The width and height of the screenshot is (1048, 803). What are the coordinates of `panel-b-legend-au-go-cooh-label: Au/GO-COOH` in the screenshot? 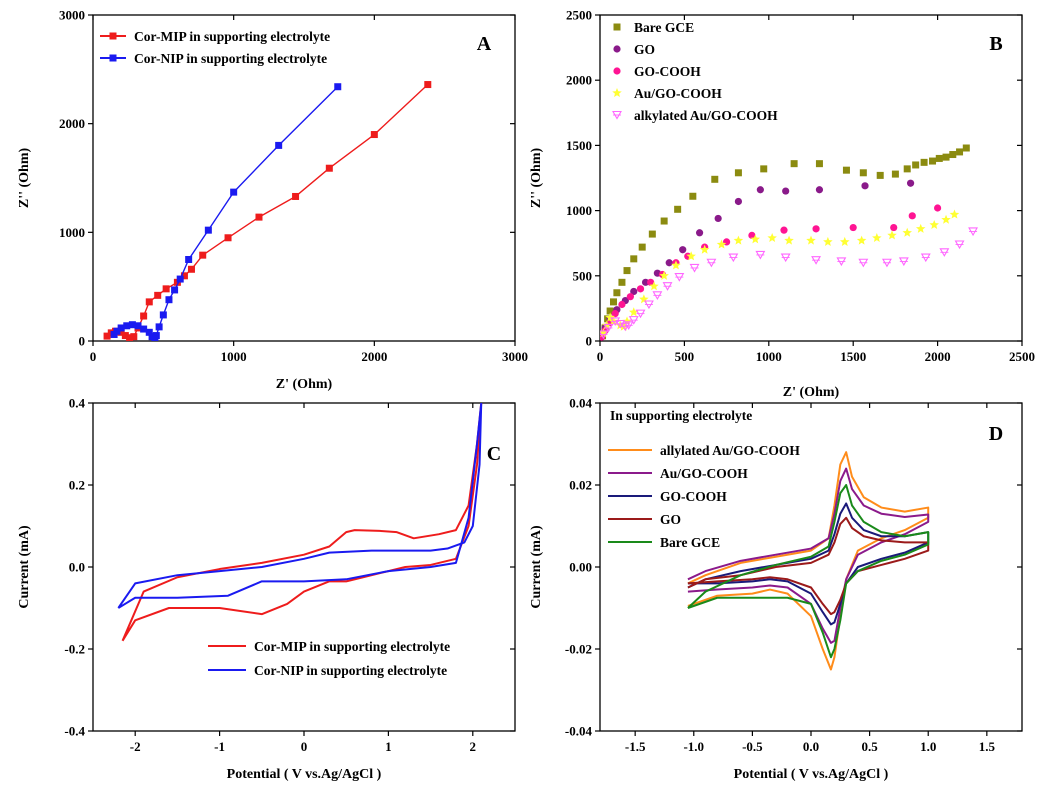 It's located at (678, 93).